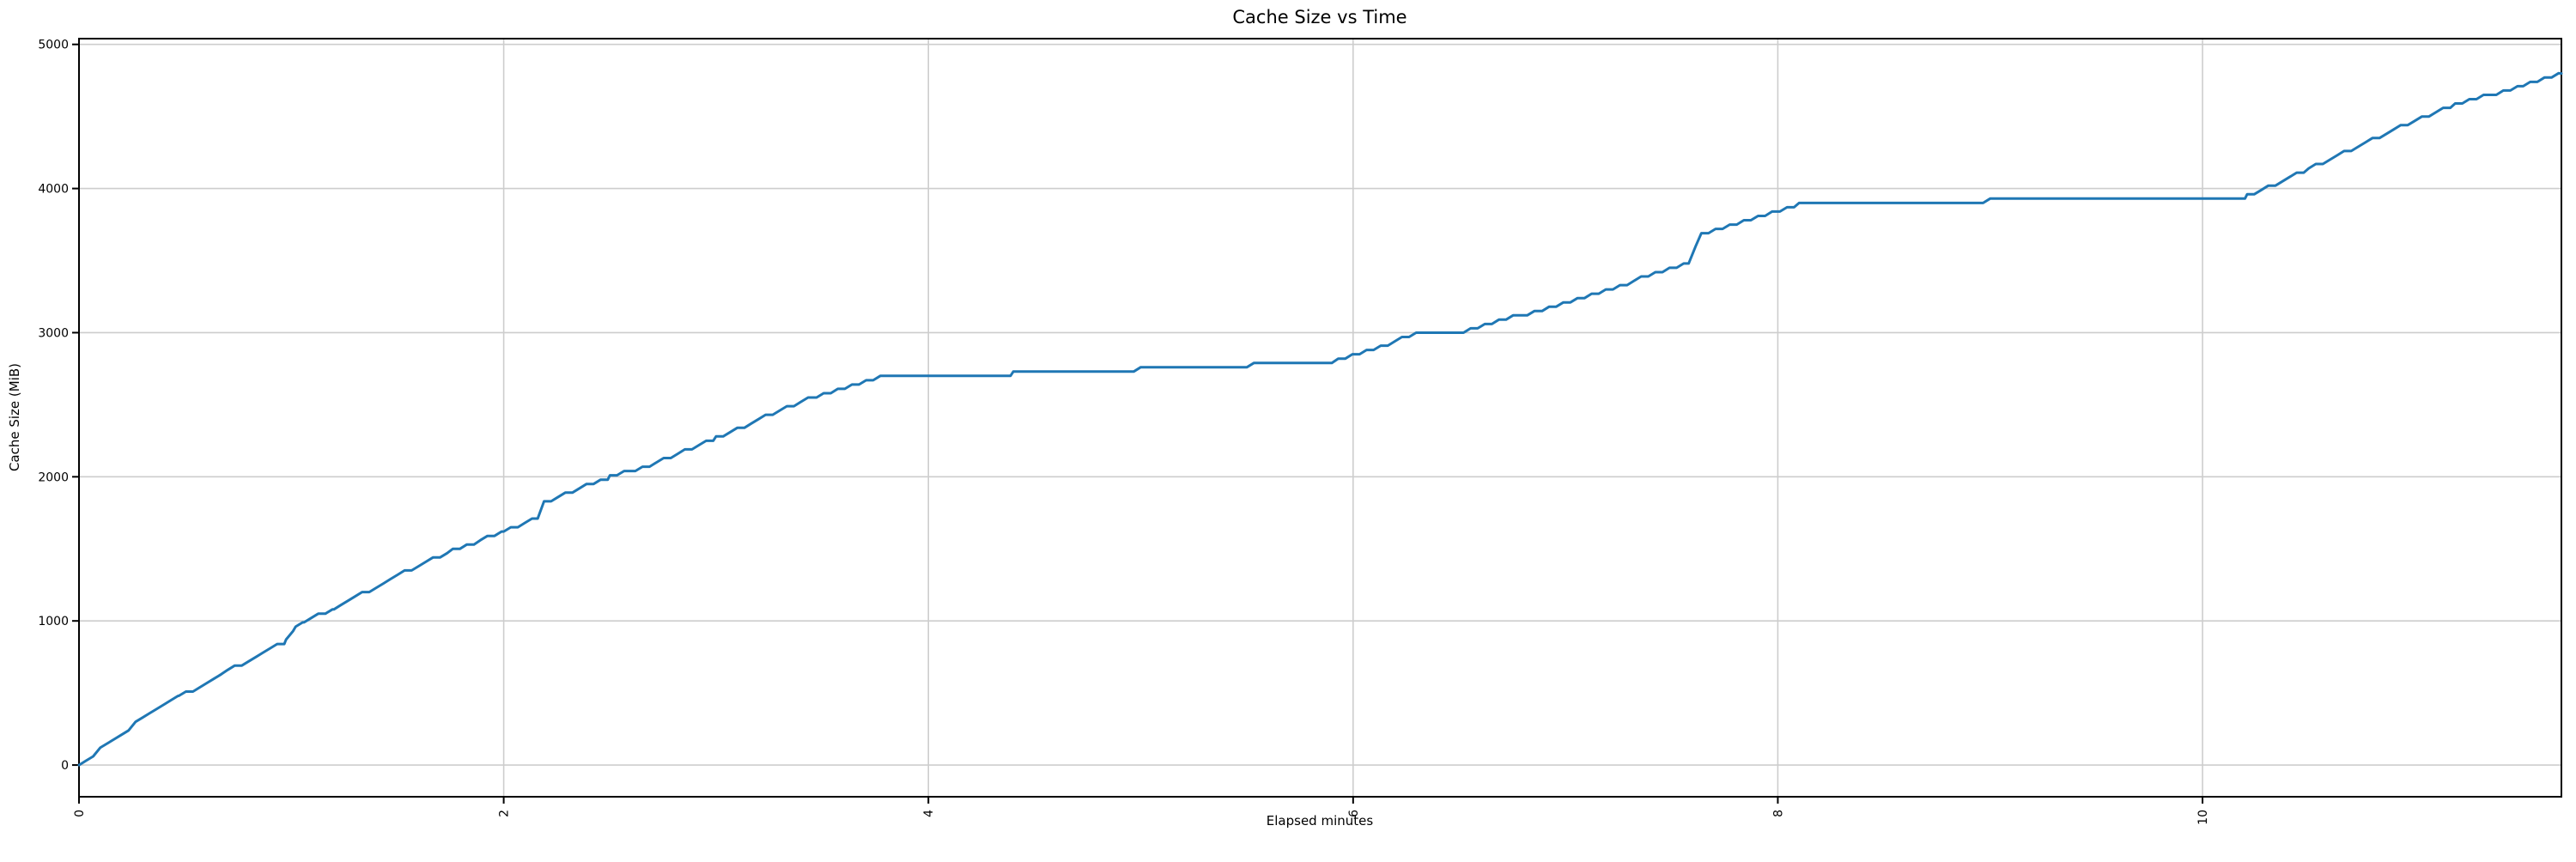  What do you see at coordinates (65, 766) in the screenshot?
I see `y-tick-label: 0` at bounding box center [65, 766].